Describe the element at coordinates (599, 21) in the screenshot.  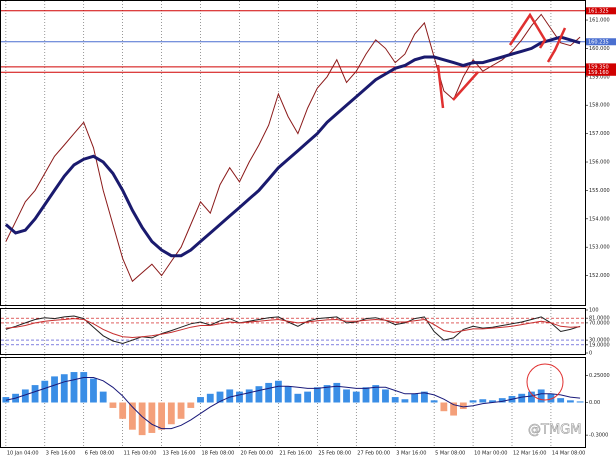
I see `y-tick-label: 161.000` at that location.